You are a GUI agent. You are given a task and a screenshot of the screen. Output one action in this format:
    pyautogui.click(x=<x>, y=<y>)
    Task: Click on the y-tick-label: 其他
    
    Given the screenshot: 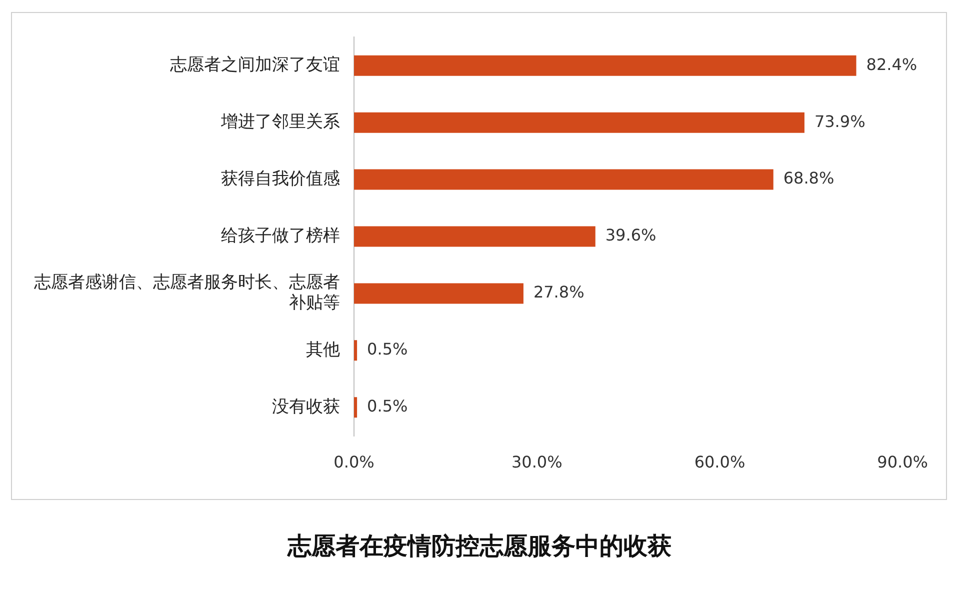 What is the action you would take?
    pyautogui.click(x=323, y=350)
    